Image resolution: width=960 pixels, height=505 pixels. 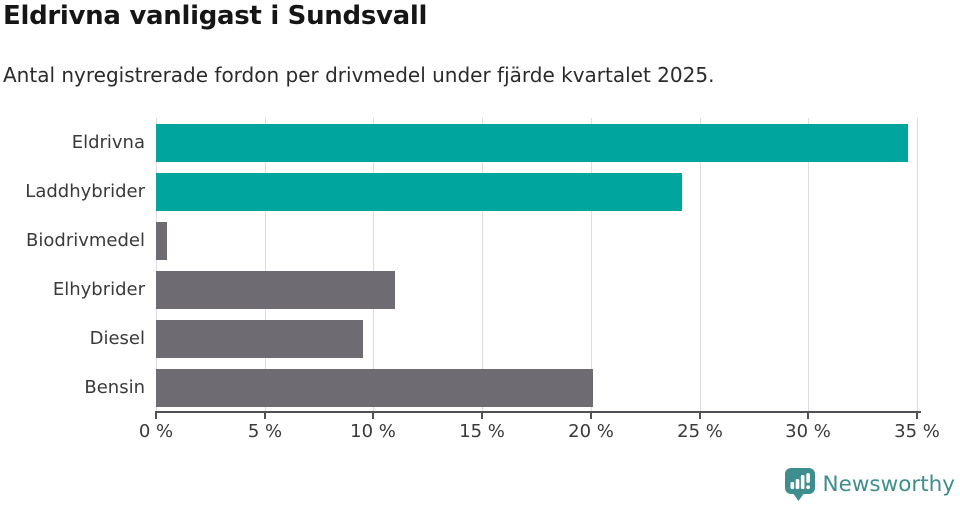 What do you see at coordinates (85, 191) in the screenshot?
I see `category-label: Laddhybrider` at bounding box center [85, 191].